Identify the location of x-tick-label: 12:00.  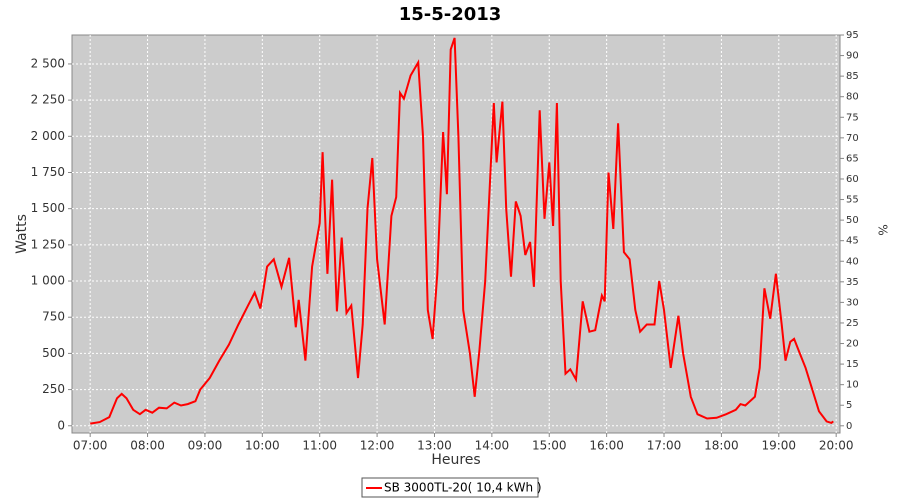
(377, 446).